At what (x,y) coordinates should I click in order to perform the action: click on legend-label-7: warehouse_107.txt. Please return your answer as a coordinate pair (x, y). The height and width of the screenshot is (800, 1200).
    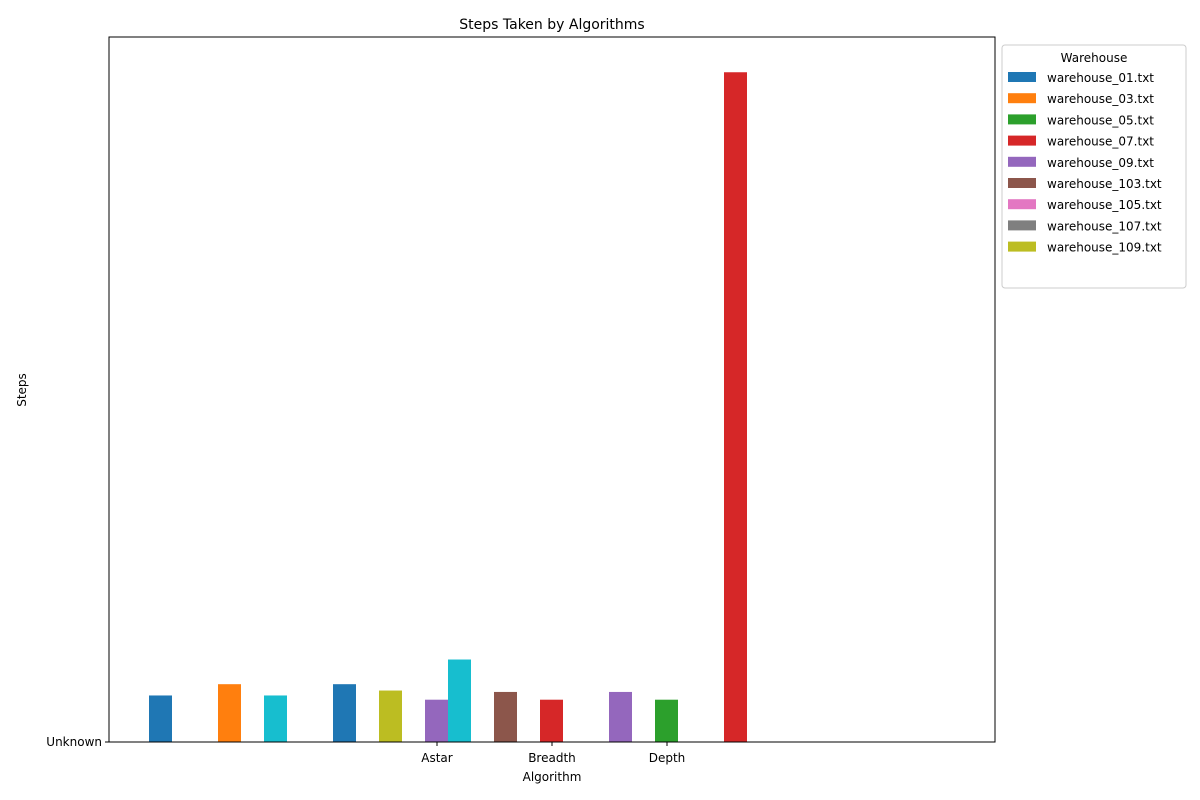
    Looking at the image, I should click on (1104, 226).